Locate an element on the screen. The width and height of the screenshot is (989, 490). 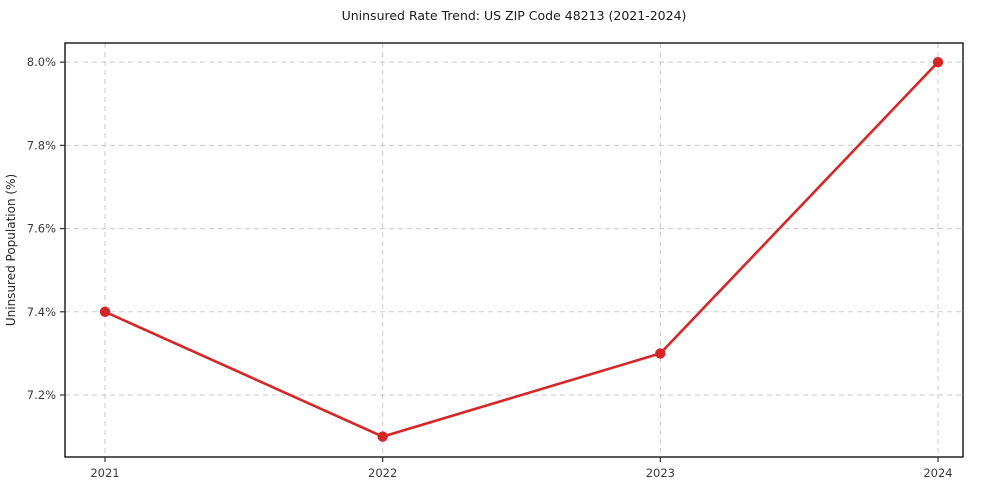
y-tick-label: 8.0% is located at coordinates (41, 62).